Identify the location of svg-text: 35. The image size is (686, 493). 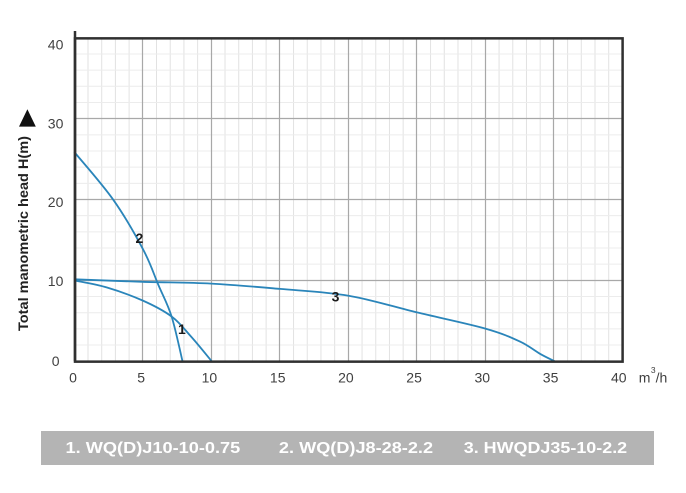
(551, 377).